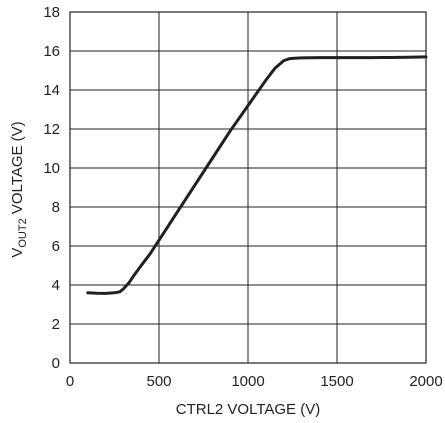 The width and height of the screenshot is (445, 423). I want to click on x-tick-label: 0, so click(70, 381).